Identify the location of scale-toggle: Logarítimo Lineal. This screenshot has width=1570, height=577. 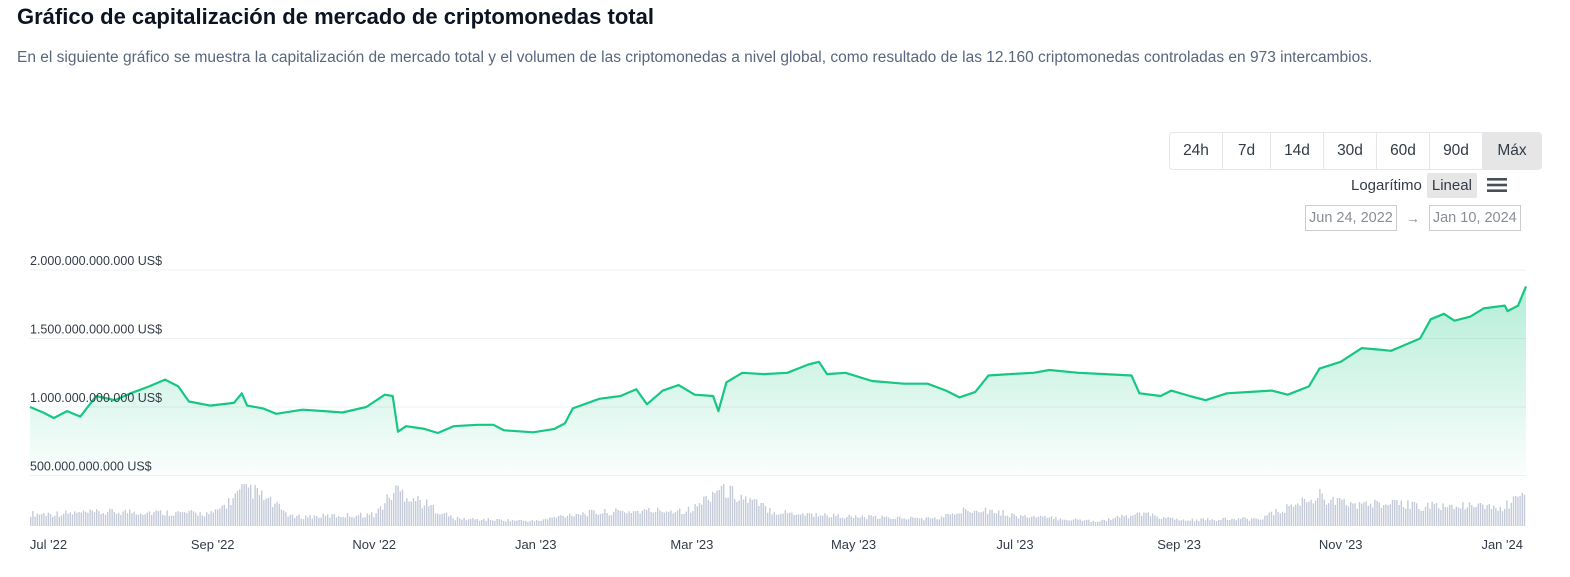
(1426, 185).